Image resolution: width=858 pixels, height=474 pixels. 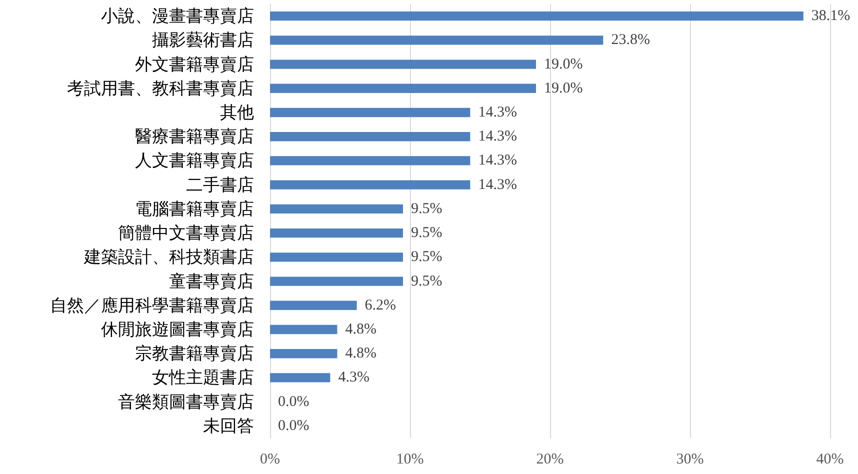 What do you see at coordinates (220, 184) in the screenshot?
I see `y-tick-label: 二手書店` at bounding box center [220, 184].